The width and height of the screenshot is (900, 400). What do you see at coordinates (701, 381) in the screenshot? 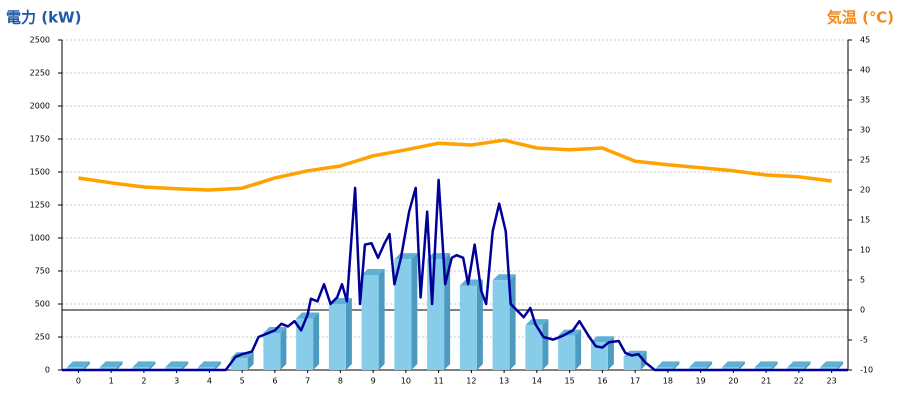
I see `x-tick-label: 19` at bounding box center [701, 381].